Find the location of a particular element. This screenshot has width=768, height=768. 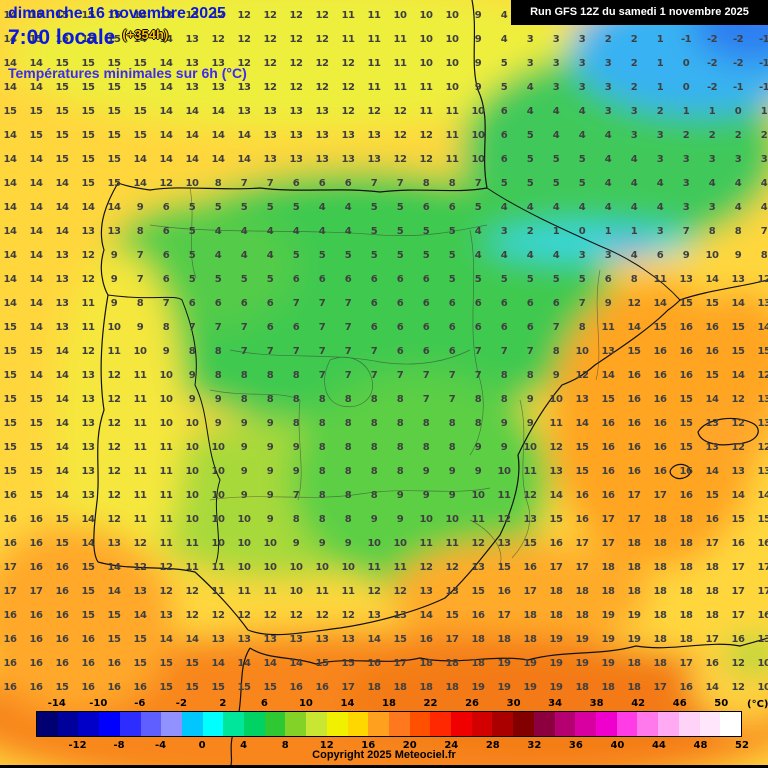

bottom-border is located at coordinates (384, 766).